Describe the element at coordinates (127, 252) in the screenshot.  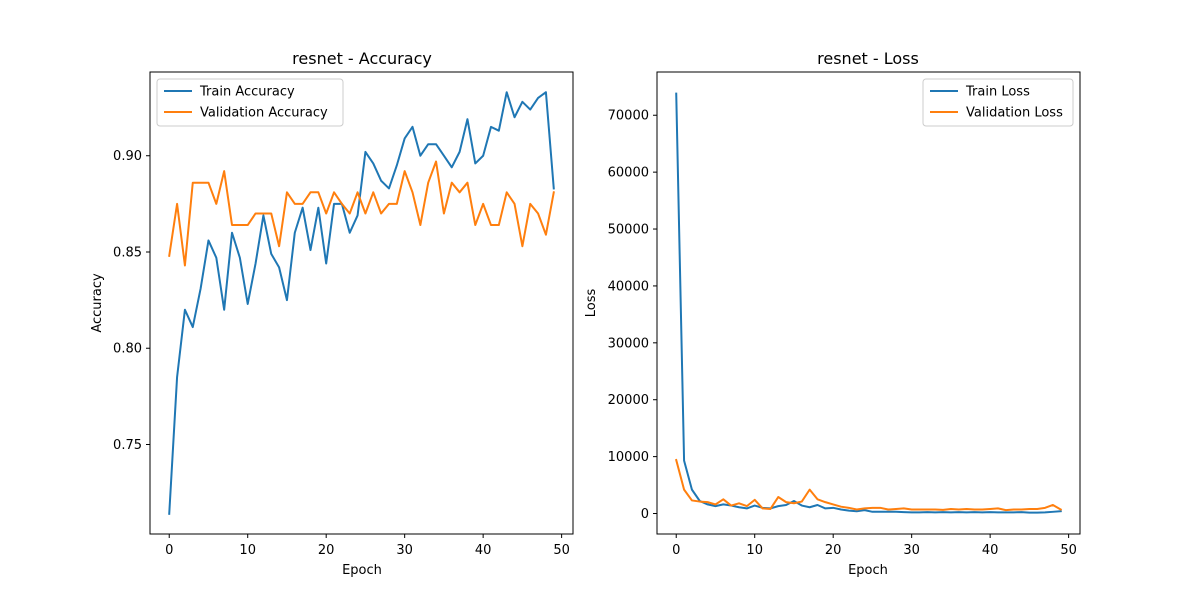
I see `accuracy-y-tick-label: 0.85` at that location.